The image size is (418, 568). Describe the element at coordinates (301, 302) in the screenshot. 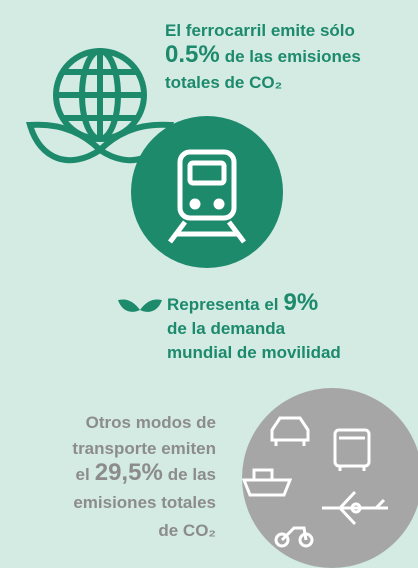

I see `highlight: 9%` at that location.